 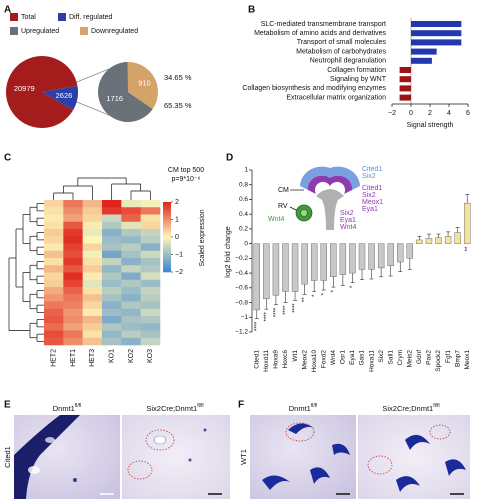 I want to click on marker-label: Cited1, so click(x=372, y=188).